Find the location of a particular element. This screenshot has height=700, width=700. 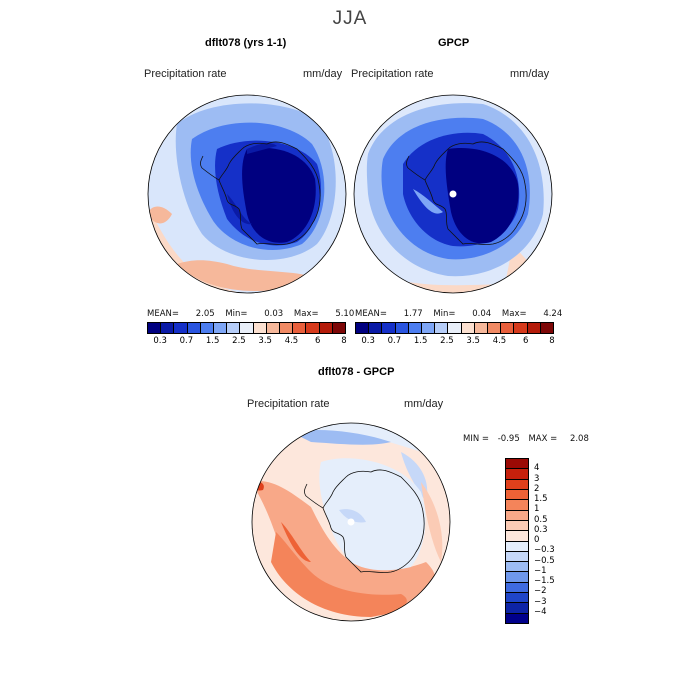

colorbar-diff is located at coordinates (517, 541).